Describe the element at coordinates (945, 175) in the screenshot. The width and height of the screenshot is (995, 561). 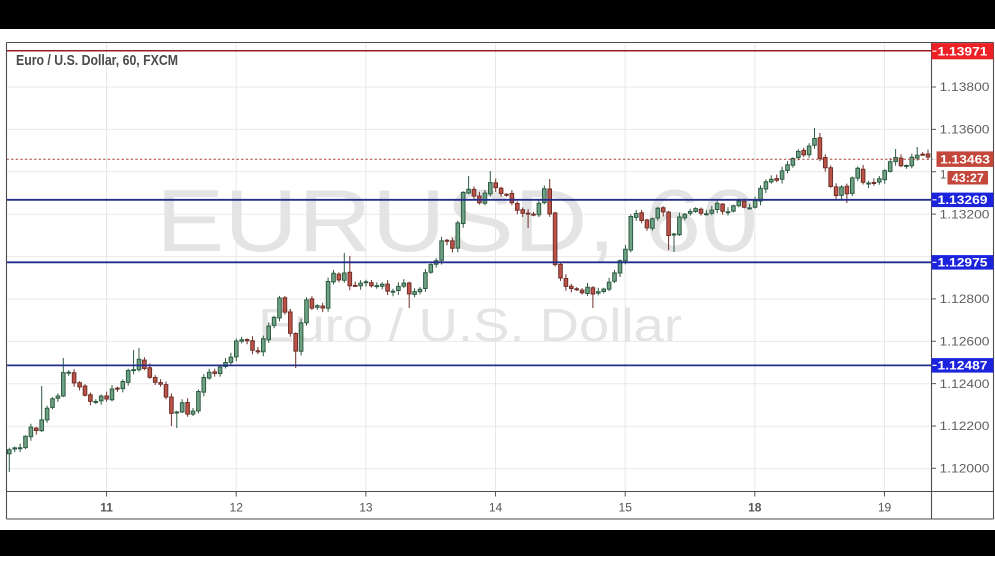
I see `svg-text: 1.` at that location.